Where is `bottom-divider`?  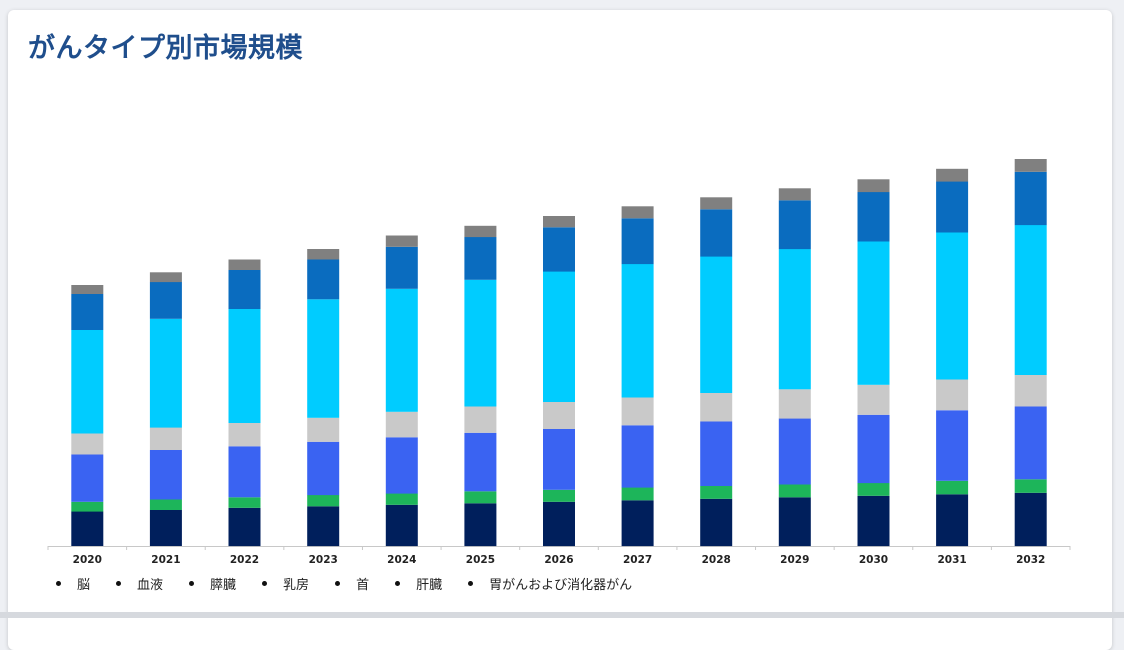
bottom-divider is located at coordinates (562, 615).